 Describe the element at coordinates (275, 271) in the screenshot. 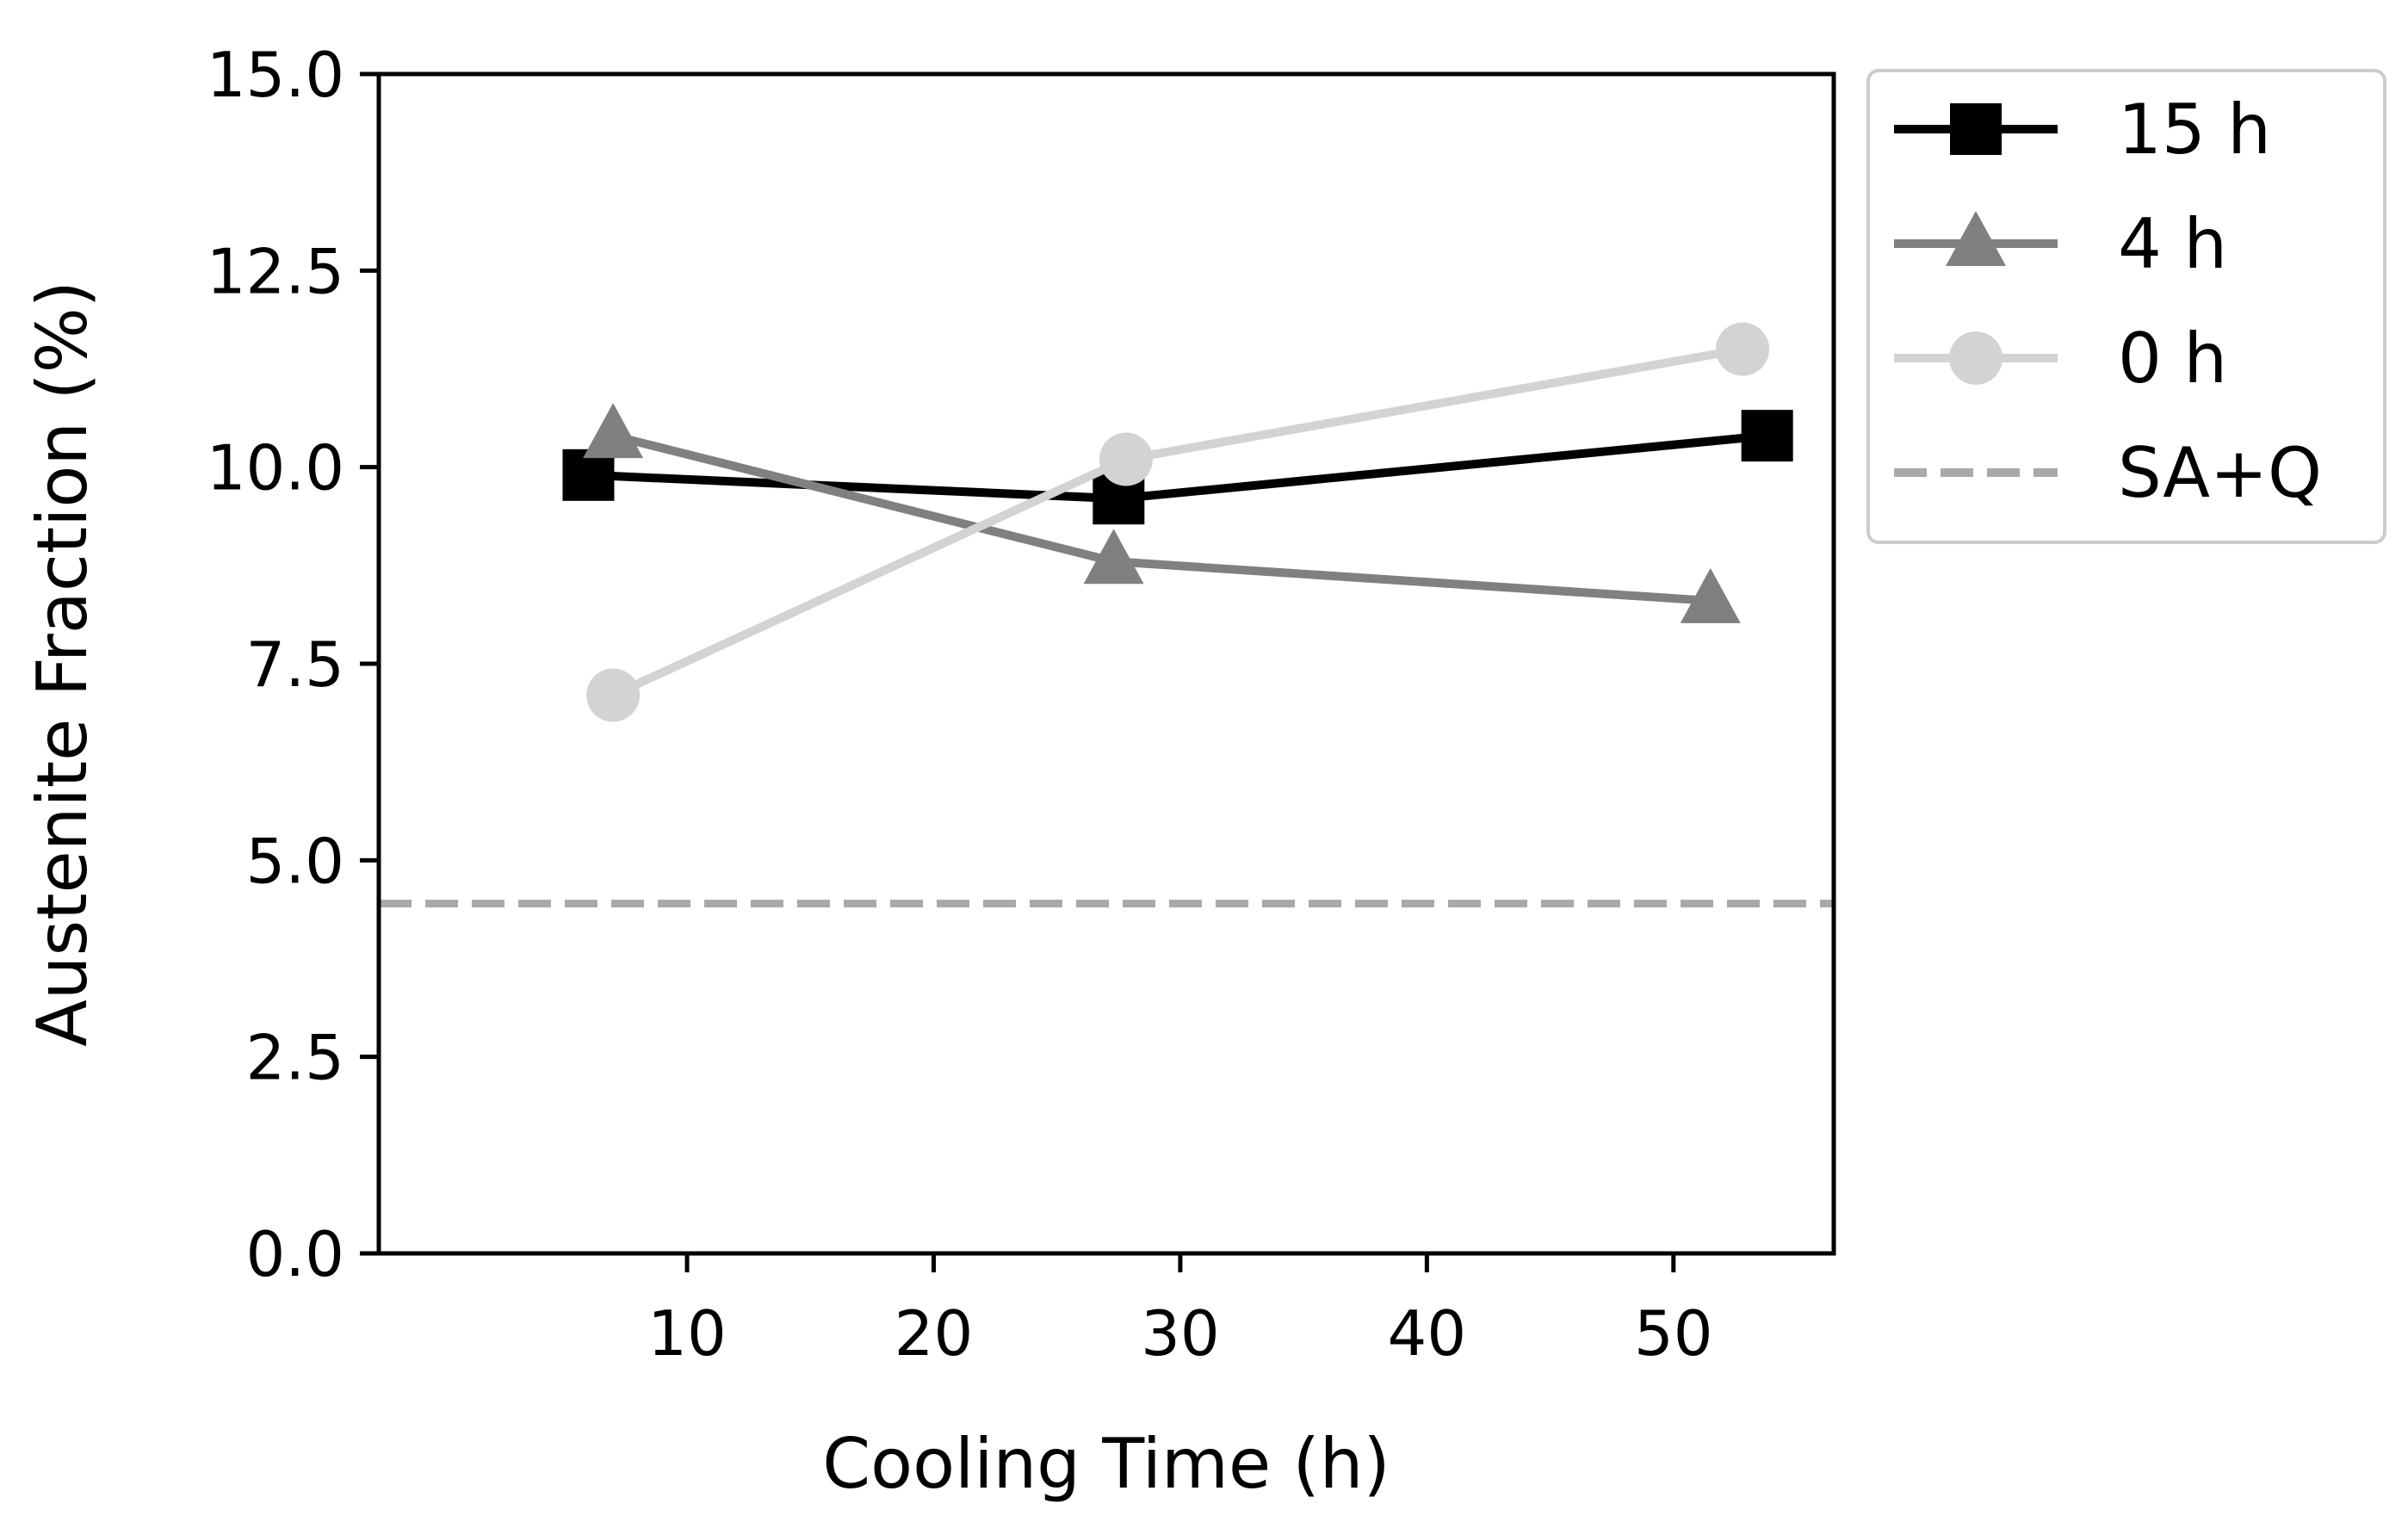

I see `y-tick-label-12-5: 12.5` at that location.